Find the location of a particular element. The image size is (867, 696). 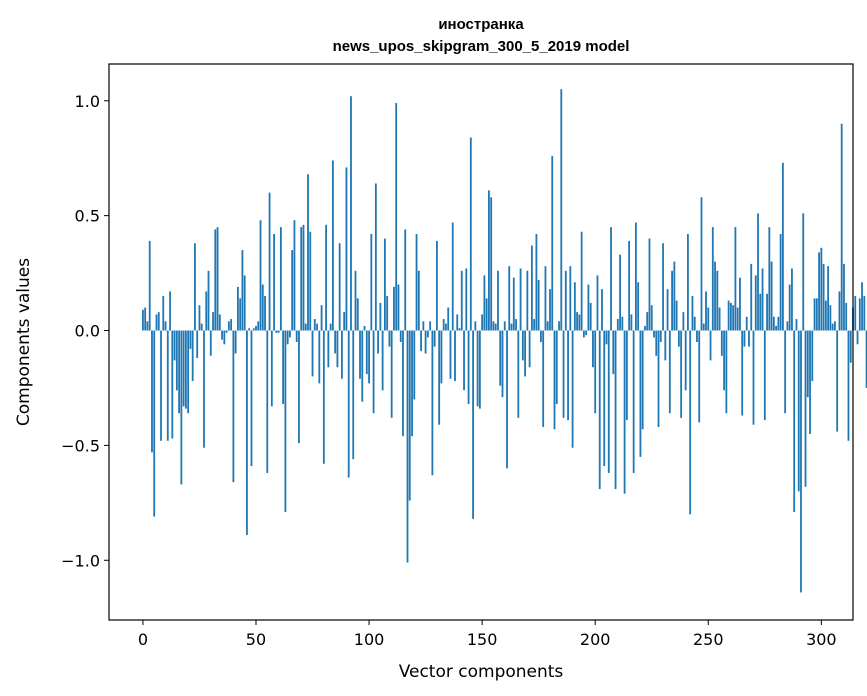

y-tick-label: −1.0 is located at coordinates (80, 560).